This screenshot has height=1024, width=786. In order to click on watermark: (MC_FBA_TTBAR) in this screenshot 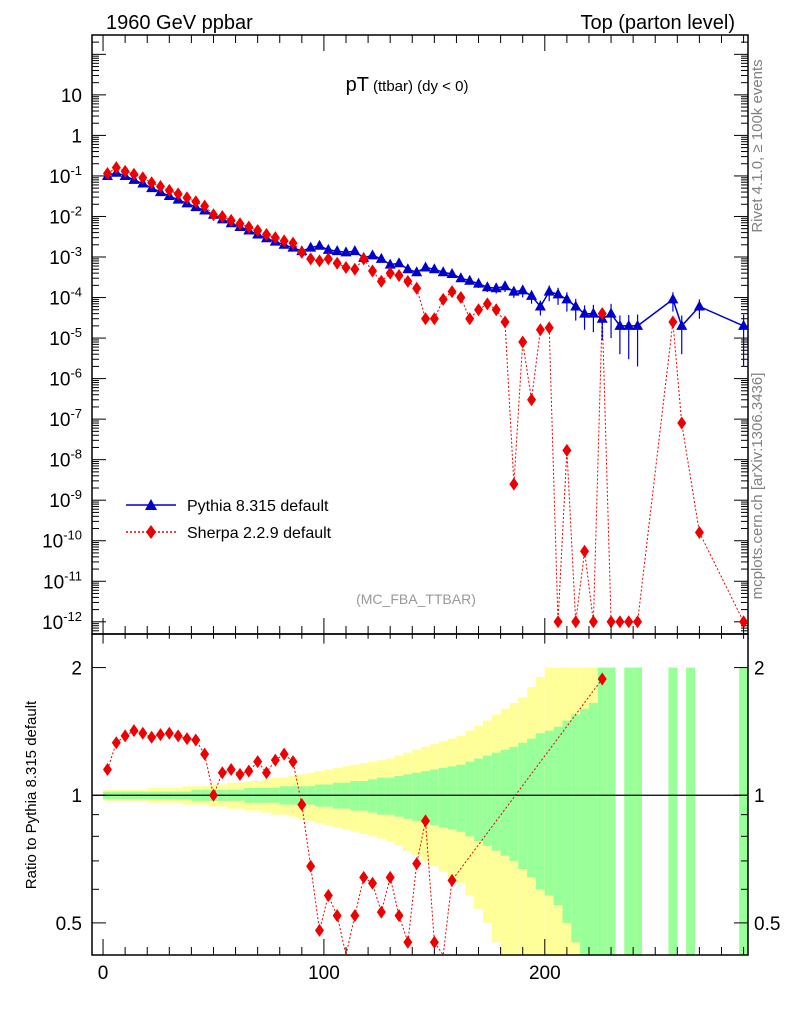, I will do `click(416, 599)`.